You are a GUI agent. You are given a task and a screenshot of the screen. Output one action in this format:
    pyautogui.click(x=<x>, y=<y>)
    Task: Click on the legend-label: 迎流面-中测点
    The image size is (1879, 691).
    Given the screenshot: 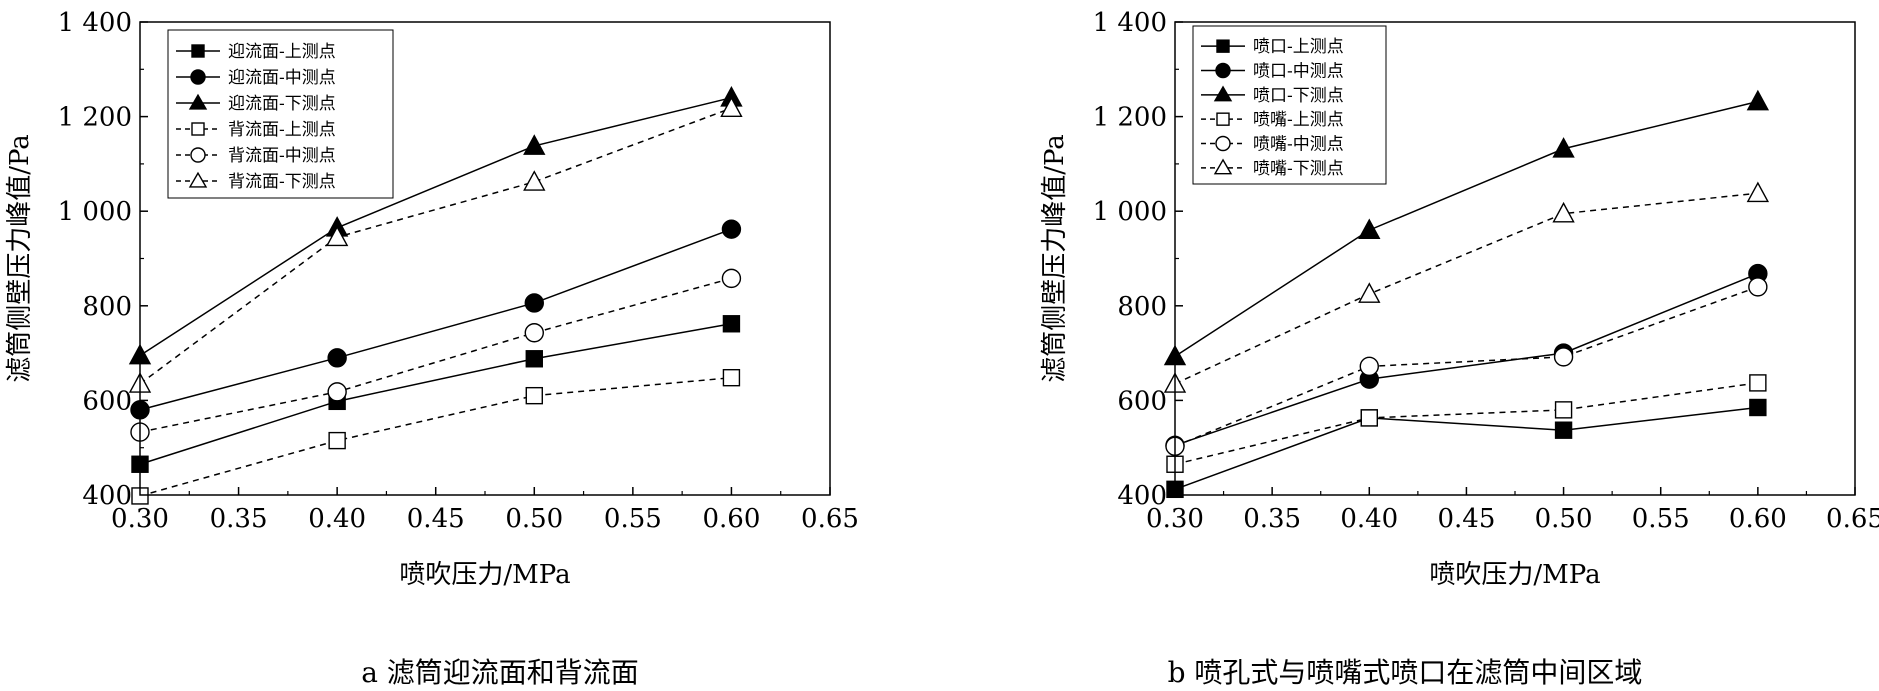 What is the action you would take?
    pyautogui.click(x=282, y=78)
    